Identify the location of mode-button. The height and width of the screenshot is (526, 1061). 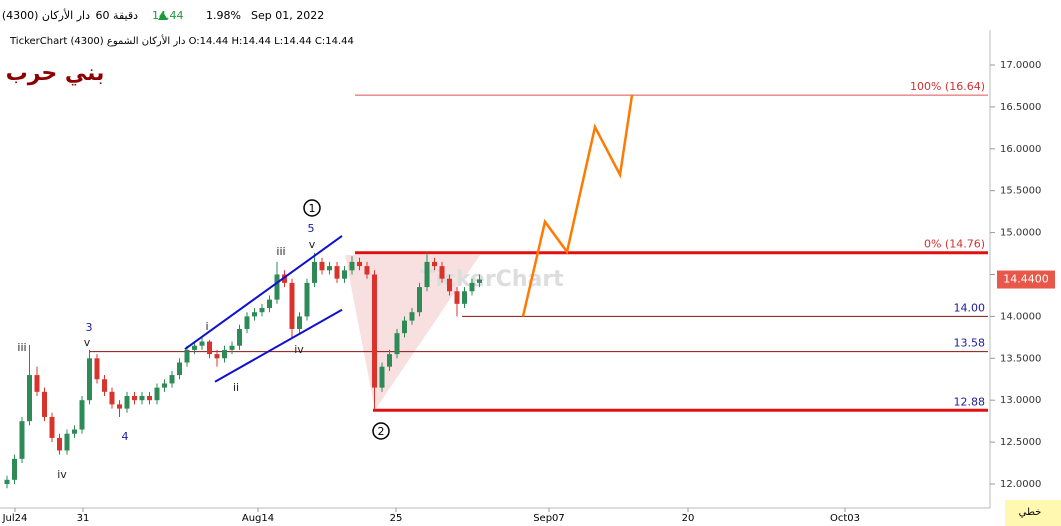
(1033, 513).